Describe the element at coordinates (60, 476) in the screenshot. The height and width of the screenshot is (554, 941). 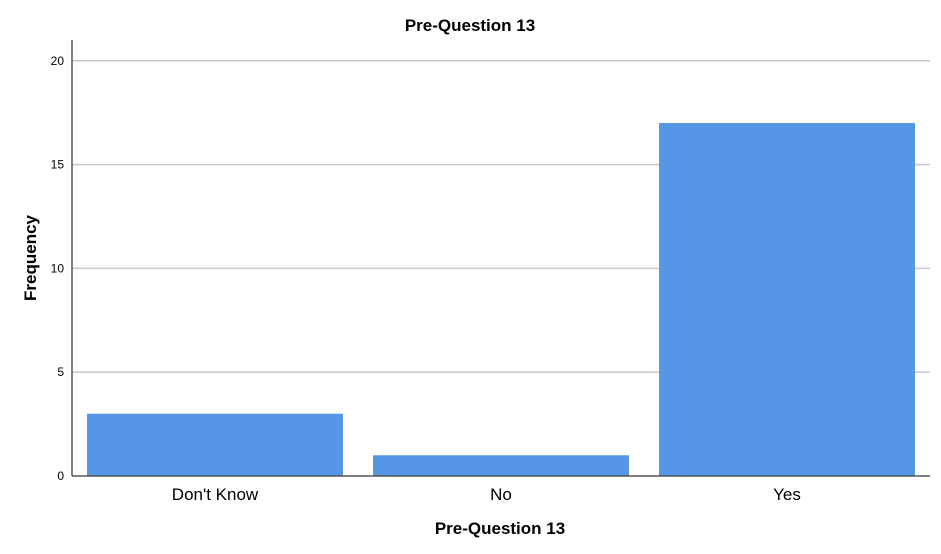
I see `y-tick-label: 0` at that location.